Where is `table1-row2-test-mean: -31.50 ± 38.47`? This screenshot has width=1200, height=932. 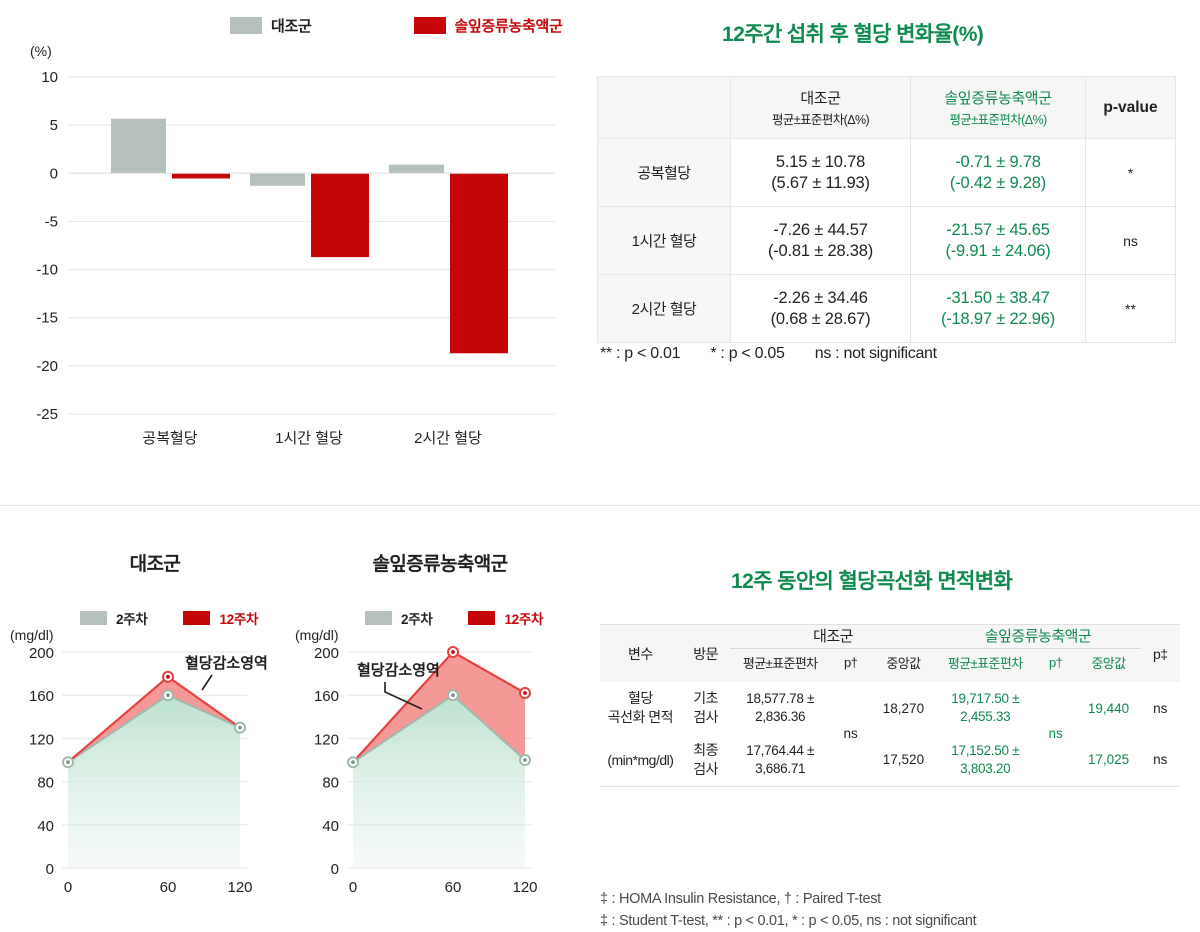
table1-row2-test-mean: -31.50 ± 38.47 is located at coordinates (998, 298).